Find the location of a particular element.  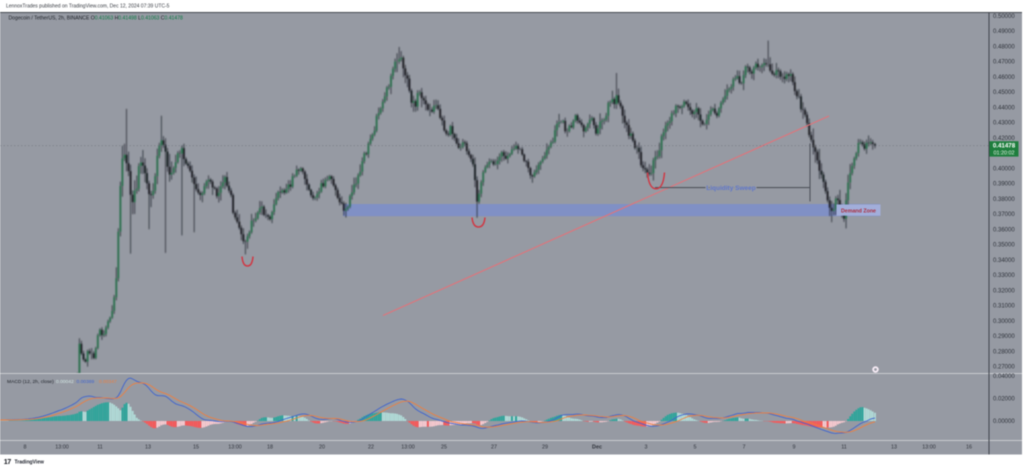

svg-text: 9 is located at coordinates (794, 447).